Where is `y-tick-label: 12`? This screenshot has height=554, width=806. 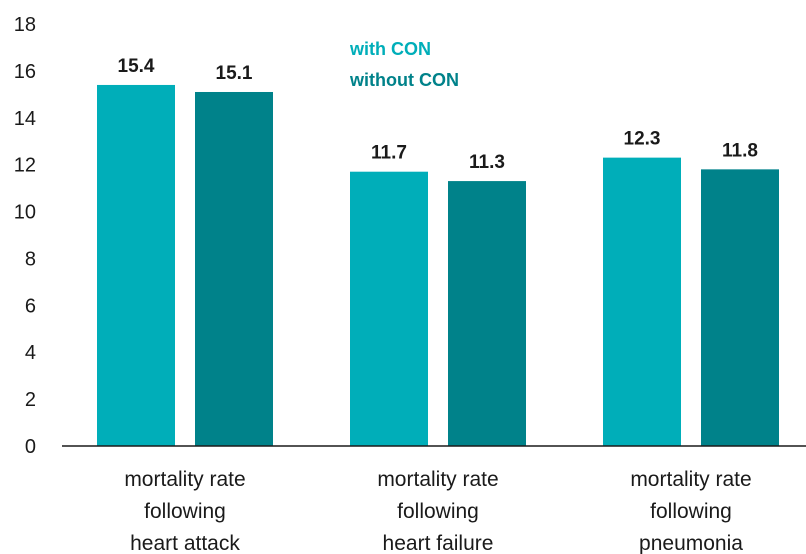 y-tick-label: 12 is located at coordinates (25, 166).